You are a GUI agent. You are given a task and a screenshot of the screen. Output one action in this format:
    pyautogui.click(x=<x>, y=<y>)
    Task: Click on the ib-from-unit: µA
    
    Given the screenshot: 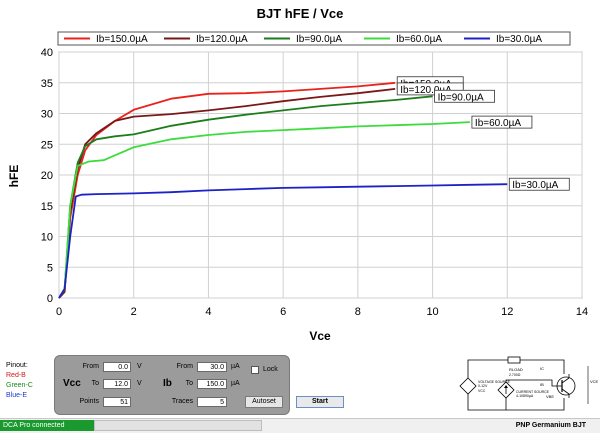 What is the action you would take?
    pyautogui.click(x=235, y=366)
    